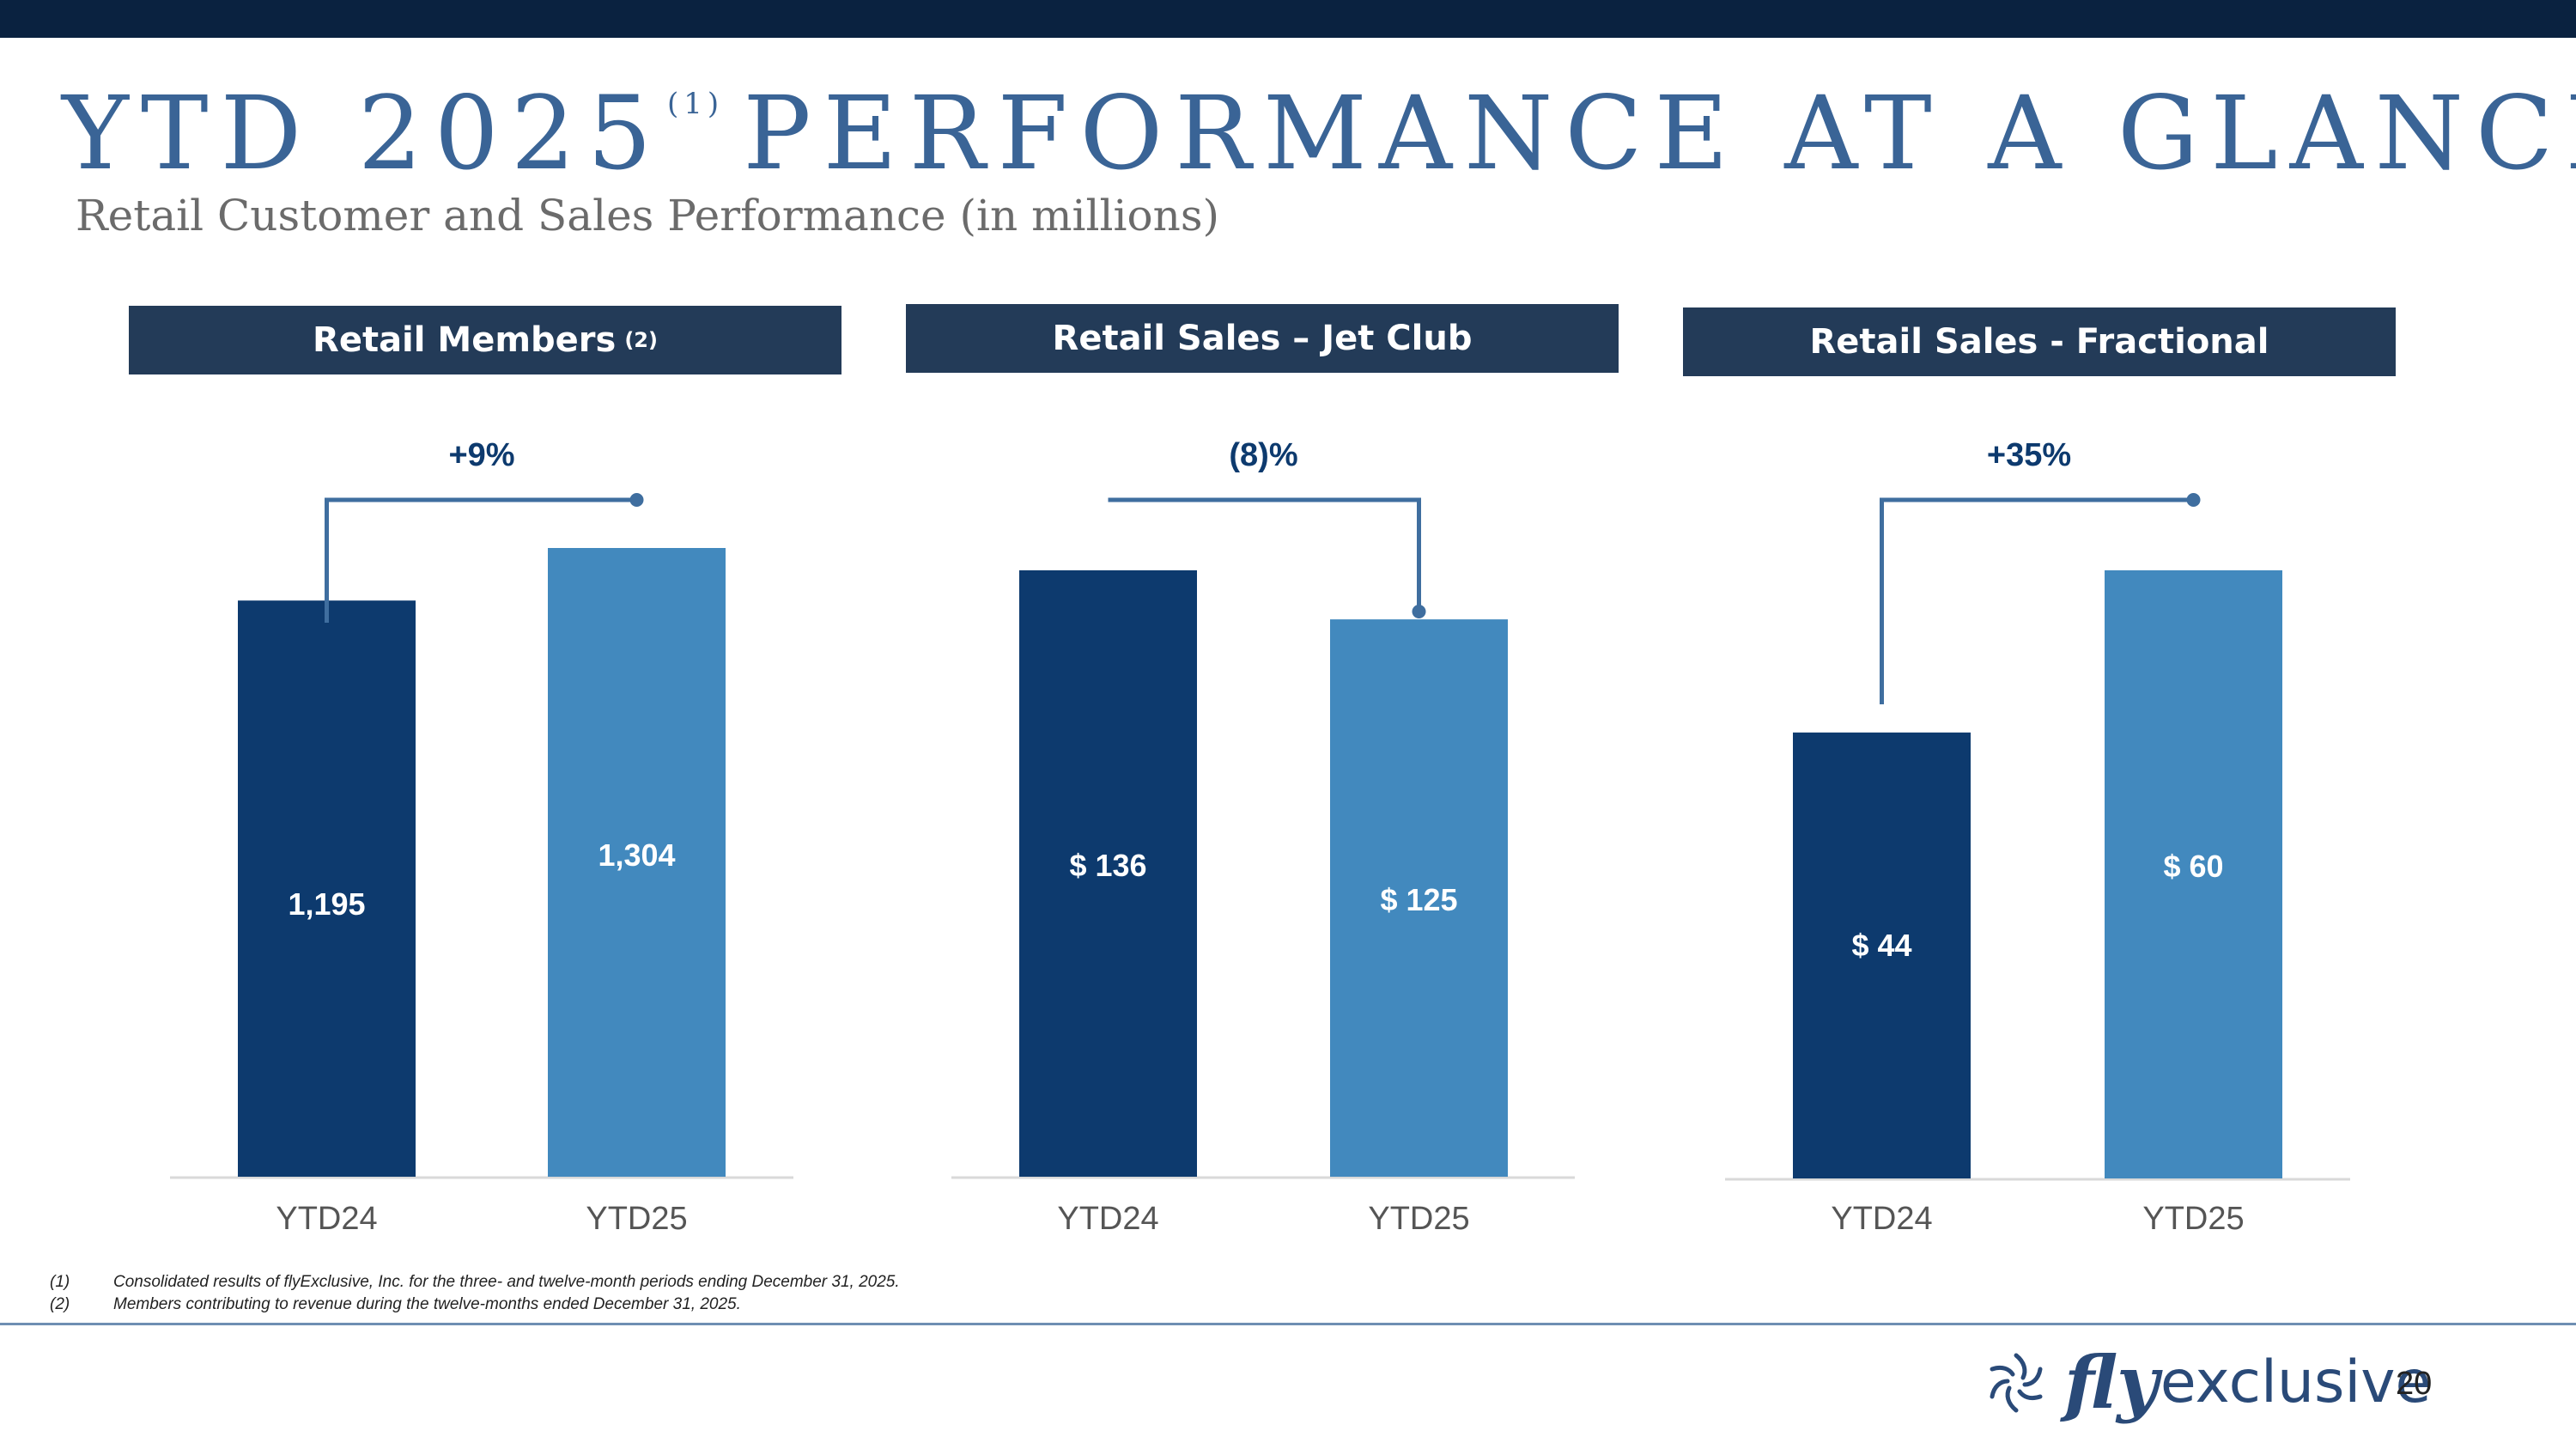 The height and width of the screenshot is (1449, 2576). I want to click on panel-header-fractional: Retail Sales - Fractional, so click(2040, 341).